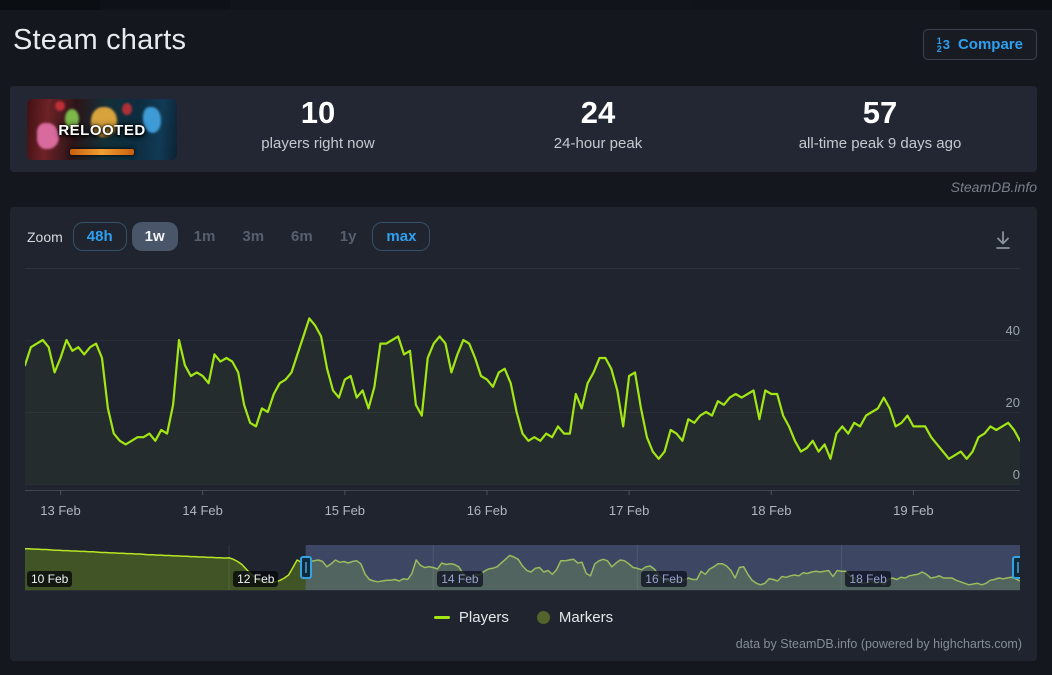 This screenshot has width=1052, height=675. What do you see at coordinates (993, 187) in the screenshot?
I see `steamdb-watermark: SteamDB.info` at bounding box center [993, 187].